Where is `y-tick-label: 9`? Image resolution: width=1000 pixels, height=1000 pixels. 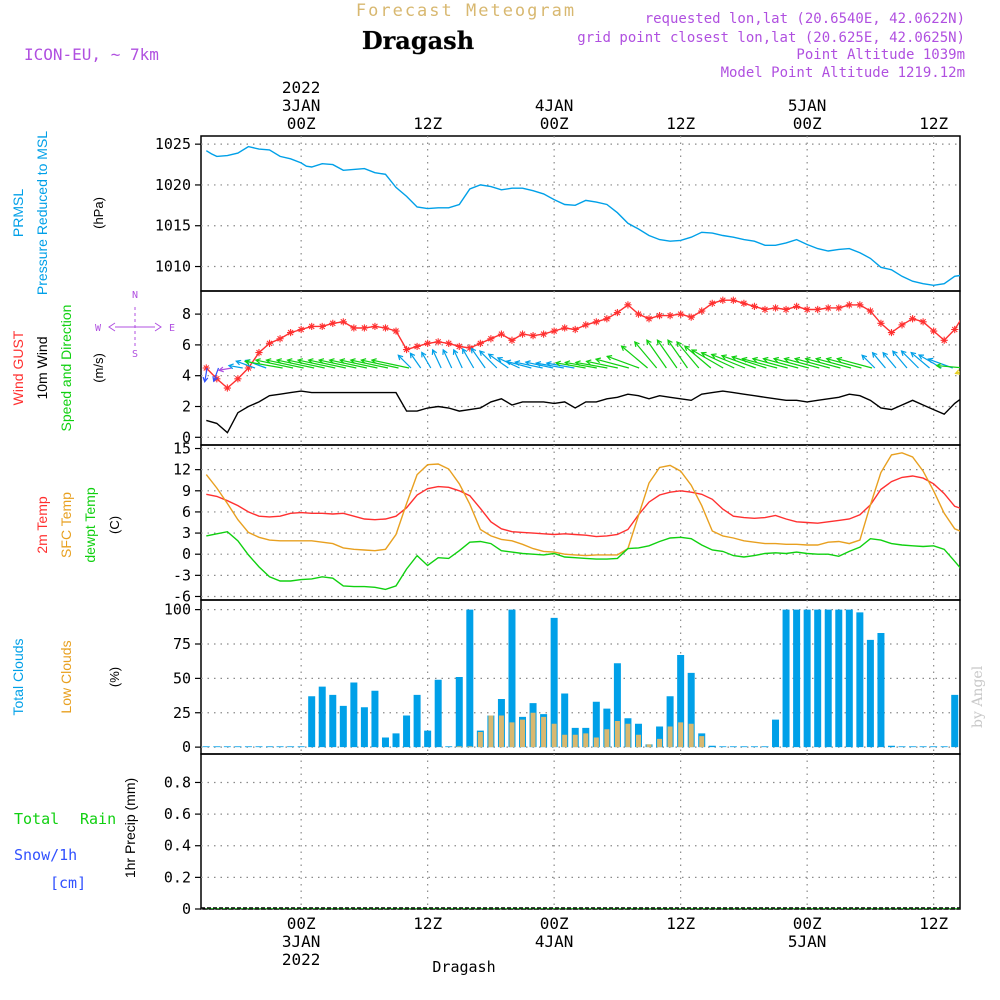 y-tick-label: 9 is located at coordinates (186, 491).